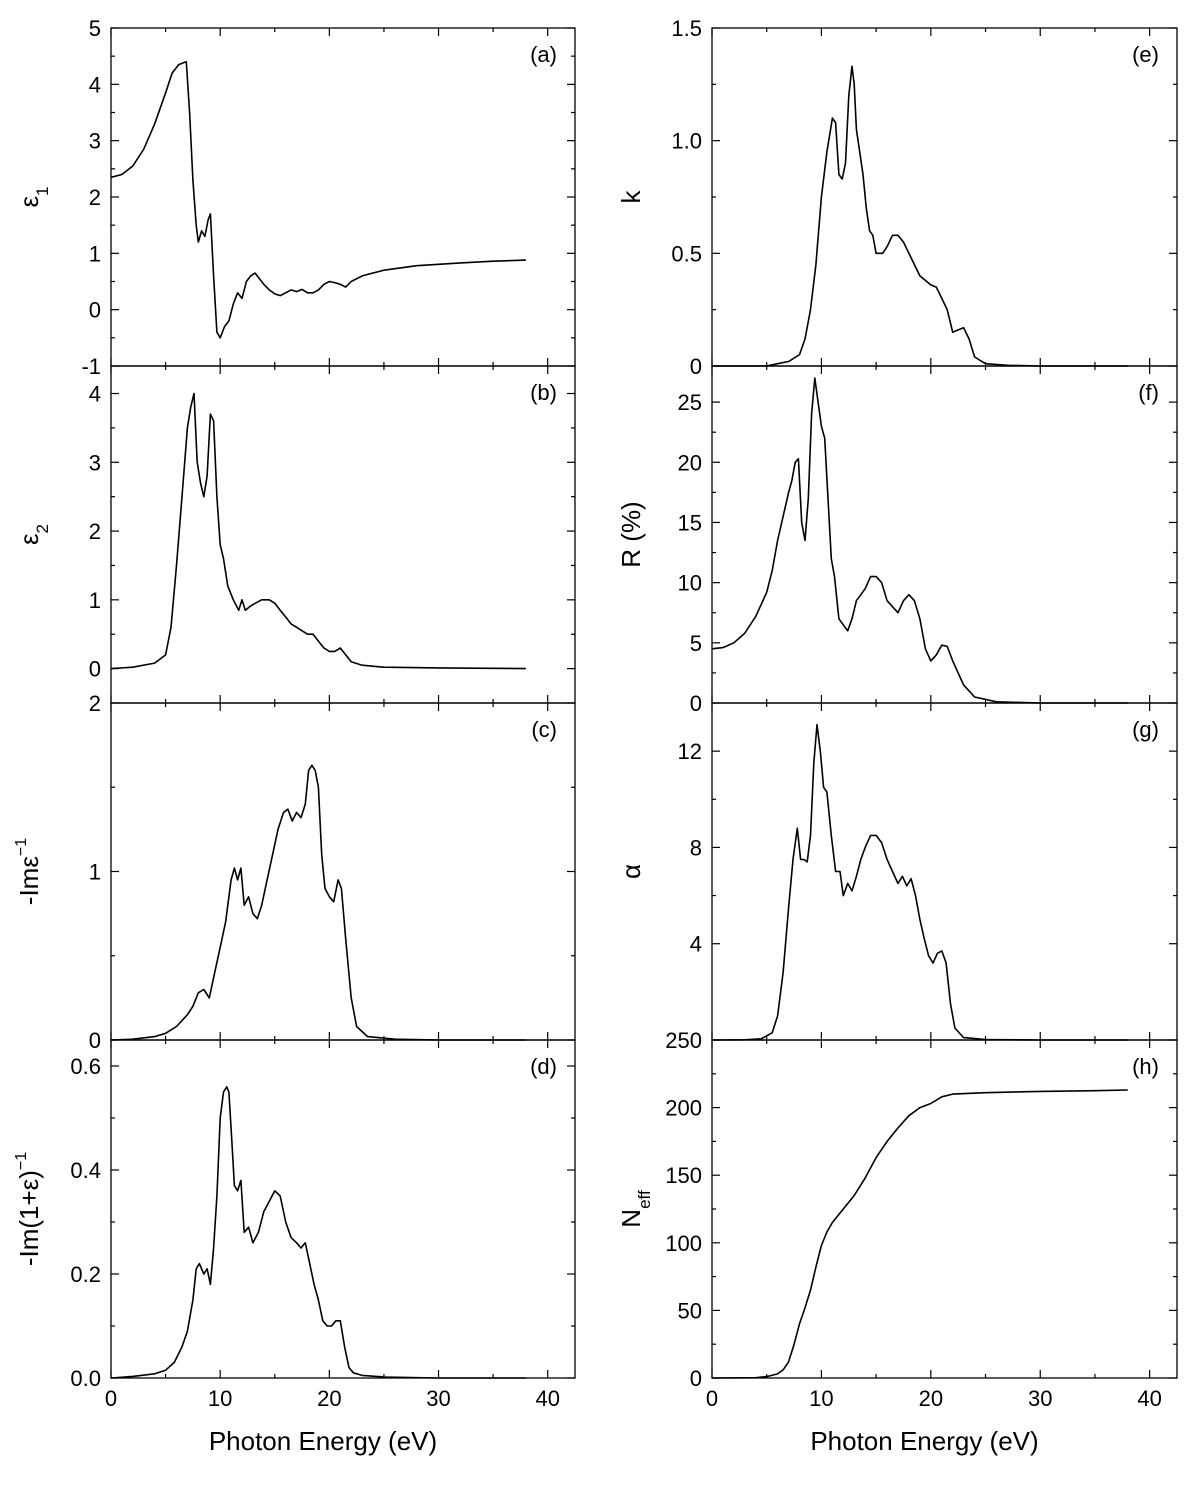 The image size is (1200, 1487). What do you see at coordinates (85, 1274) in the screenshot?
I see `y-tick-label: 0.2` at bounding box center [85, 1274].